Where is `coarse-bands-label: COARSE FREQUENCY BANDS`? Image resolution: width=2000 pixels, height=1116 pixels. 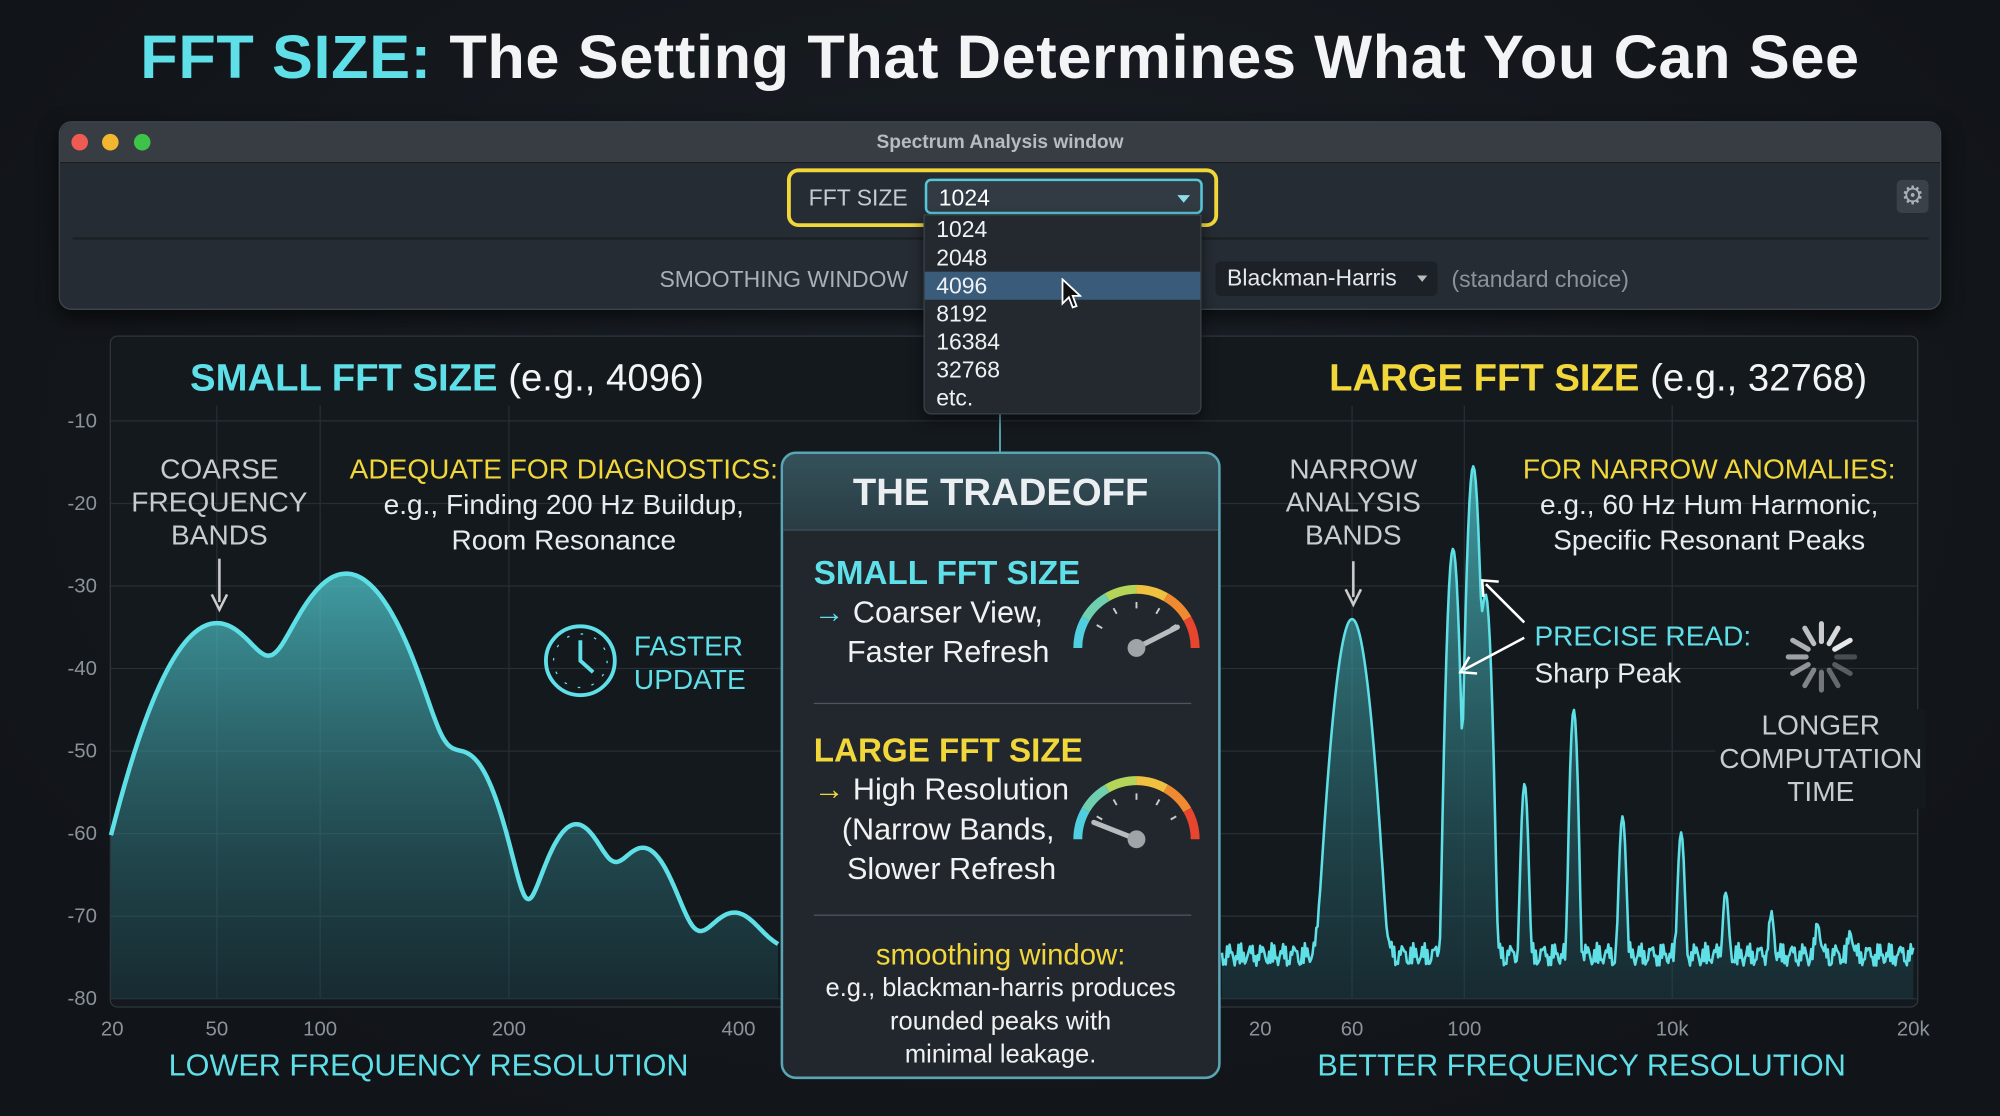
coarse-bands-label: COARSE FREQUENCY BANDS is located at coordinates (219, 502).